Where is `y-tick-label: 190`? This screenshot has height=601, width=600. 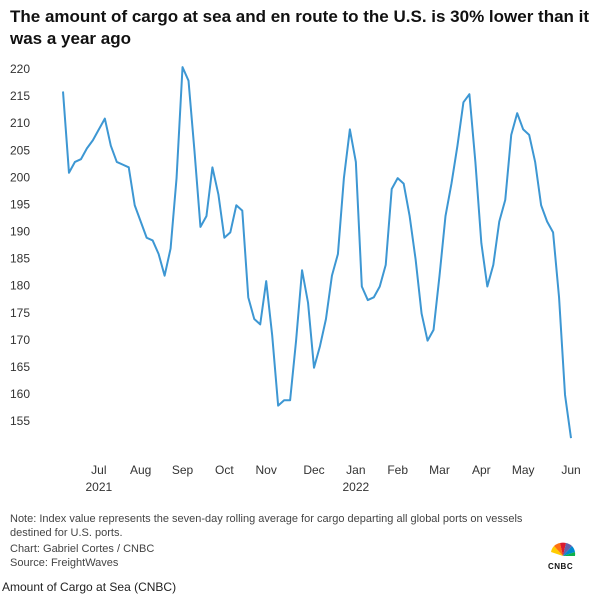 y-tick-label: 190 is located at coordinates (20, 232).